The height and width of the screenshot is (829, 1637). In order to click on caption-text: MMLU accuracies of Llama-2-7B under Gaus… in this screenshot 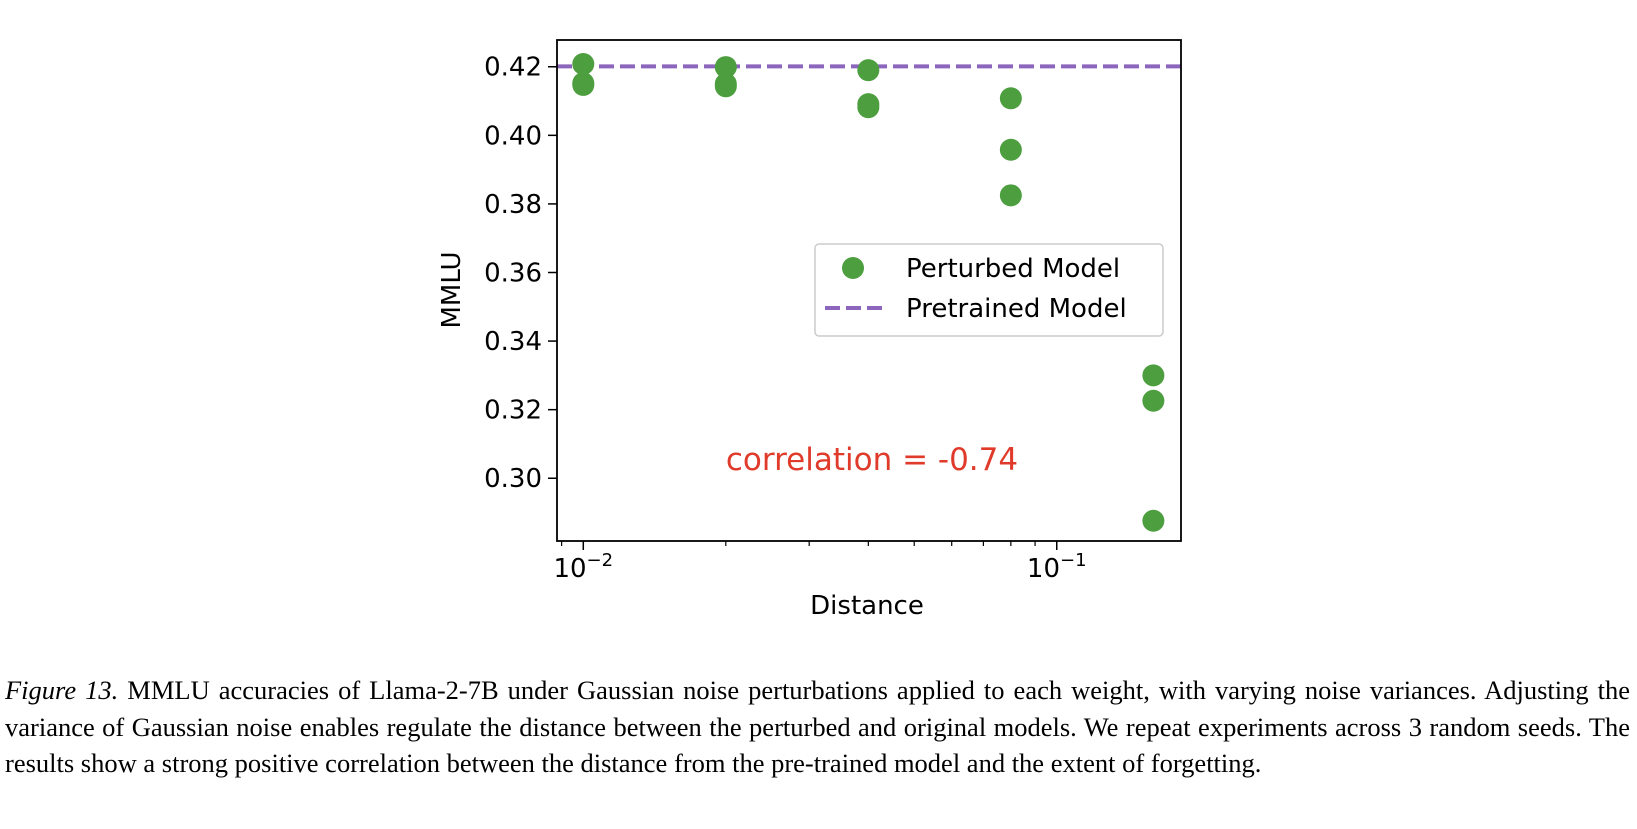, I will do `click(817, 726)`.